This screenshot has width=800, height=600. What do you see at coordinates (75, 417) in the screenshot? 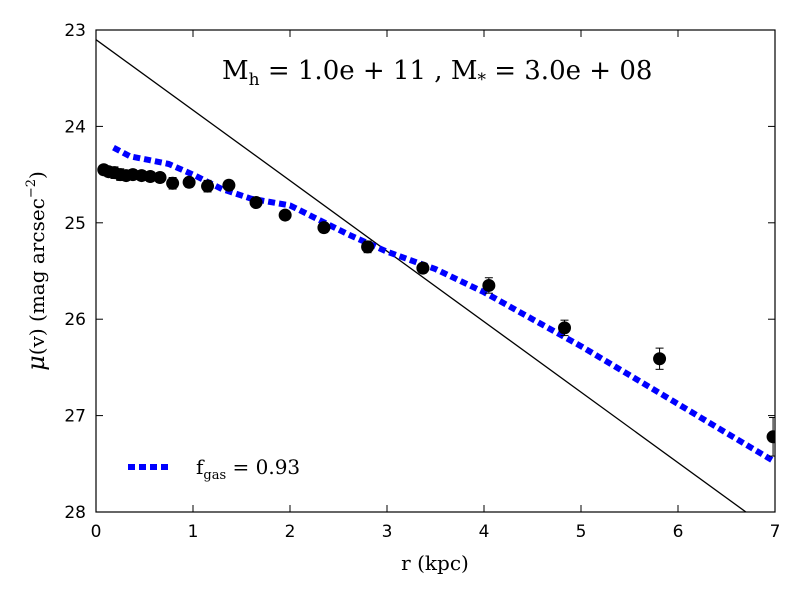
I see `y-tick-label: 27` at bounding box center [75, 417].